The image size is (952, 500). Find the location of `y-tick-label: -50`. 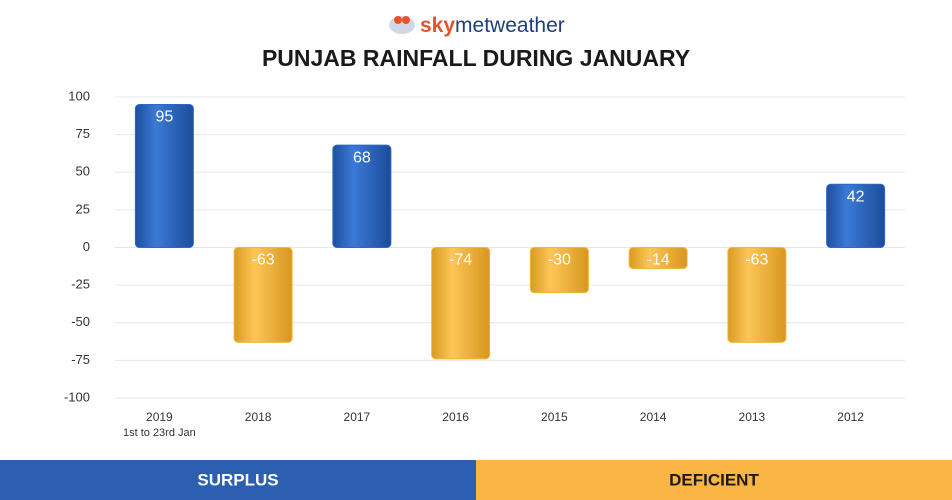

y-tick-label: -50 is located at coordinates (80, 321).